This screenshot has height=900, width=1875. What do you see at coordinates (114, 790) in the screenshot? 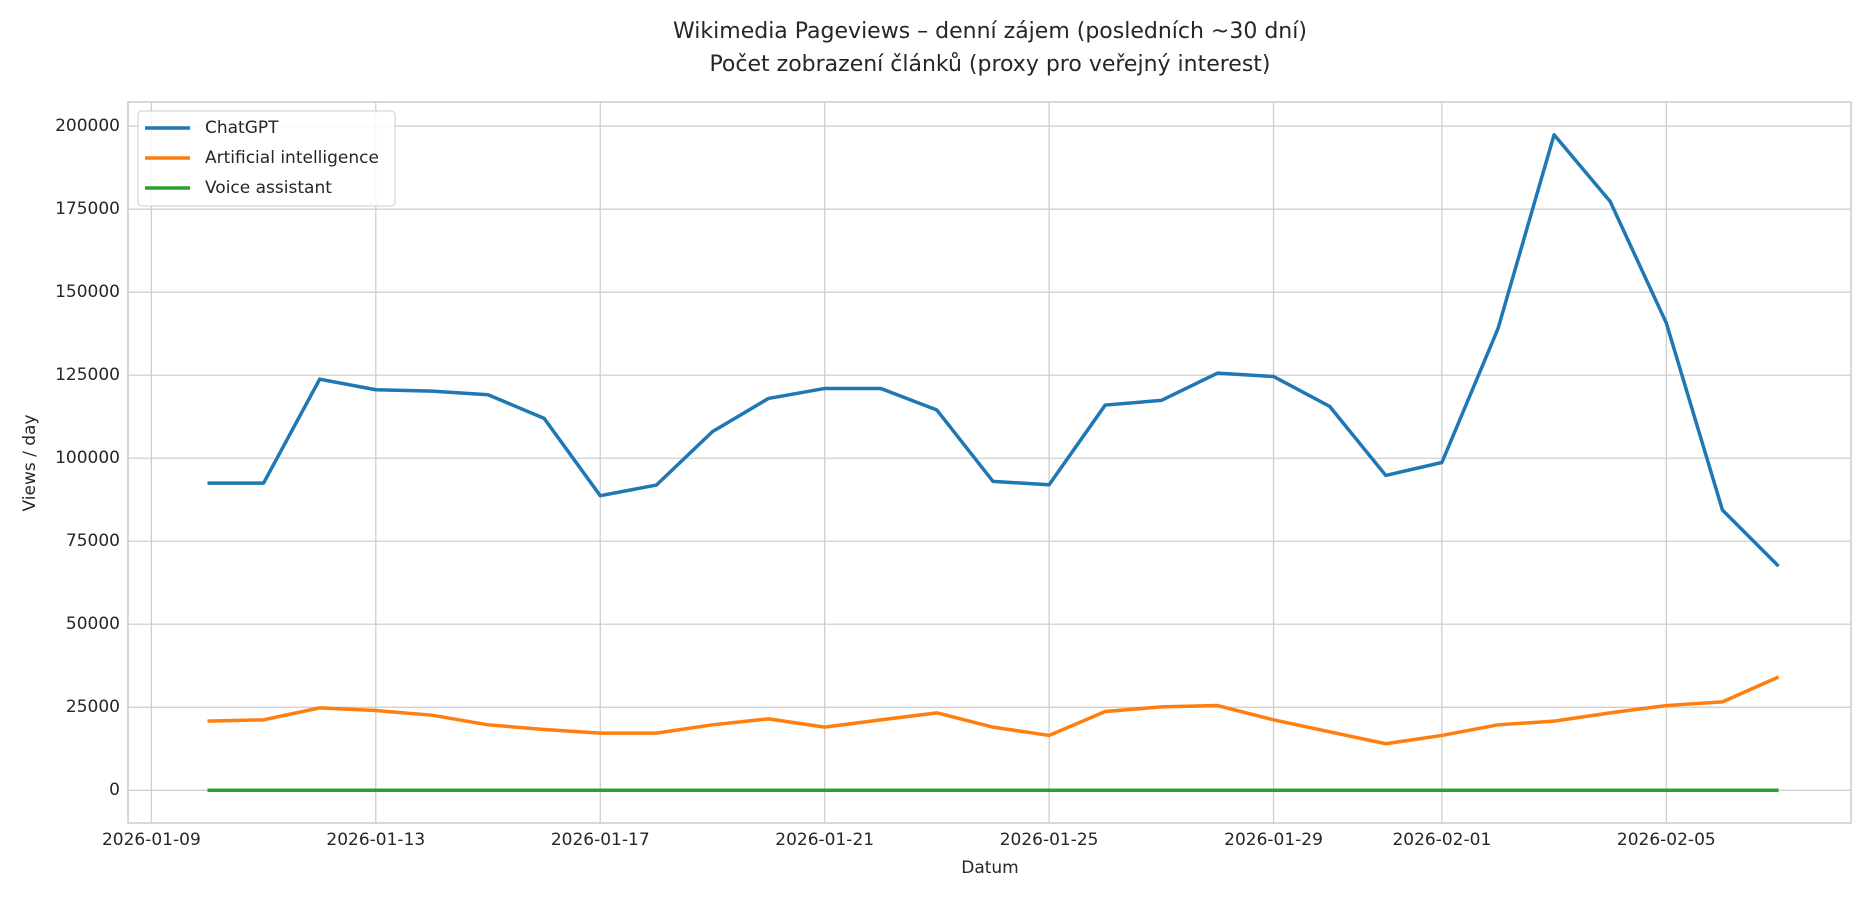
I see `y-tick-label: 0` at bounding box center [114, 790].